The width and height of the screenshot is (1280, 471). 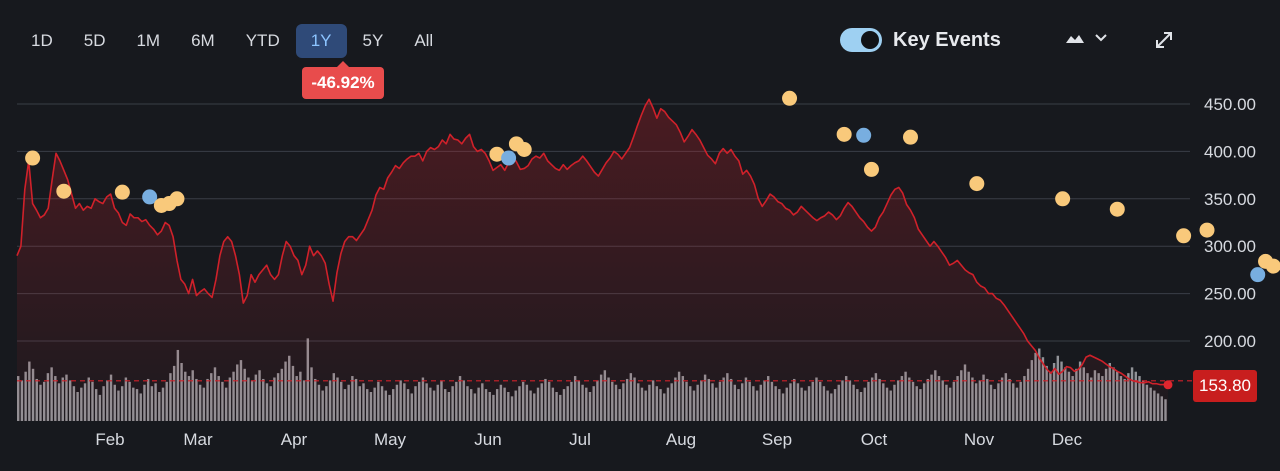 I want to click on chevron-down-icon, so click(x=1101, y=38).